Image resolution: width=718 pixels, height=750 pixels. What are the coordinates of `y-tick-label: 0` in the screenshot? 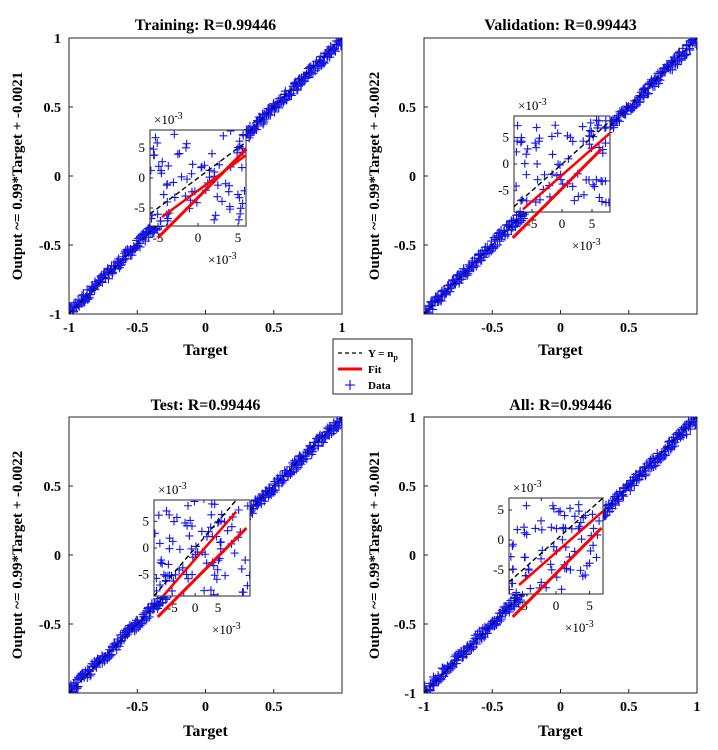 It's located at (57, 177).